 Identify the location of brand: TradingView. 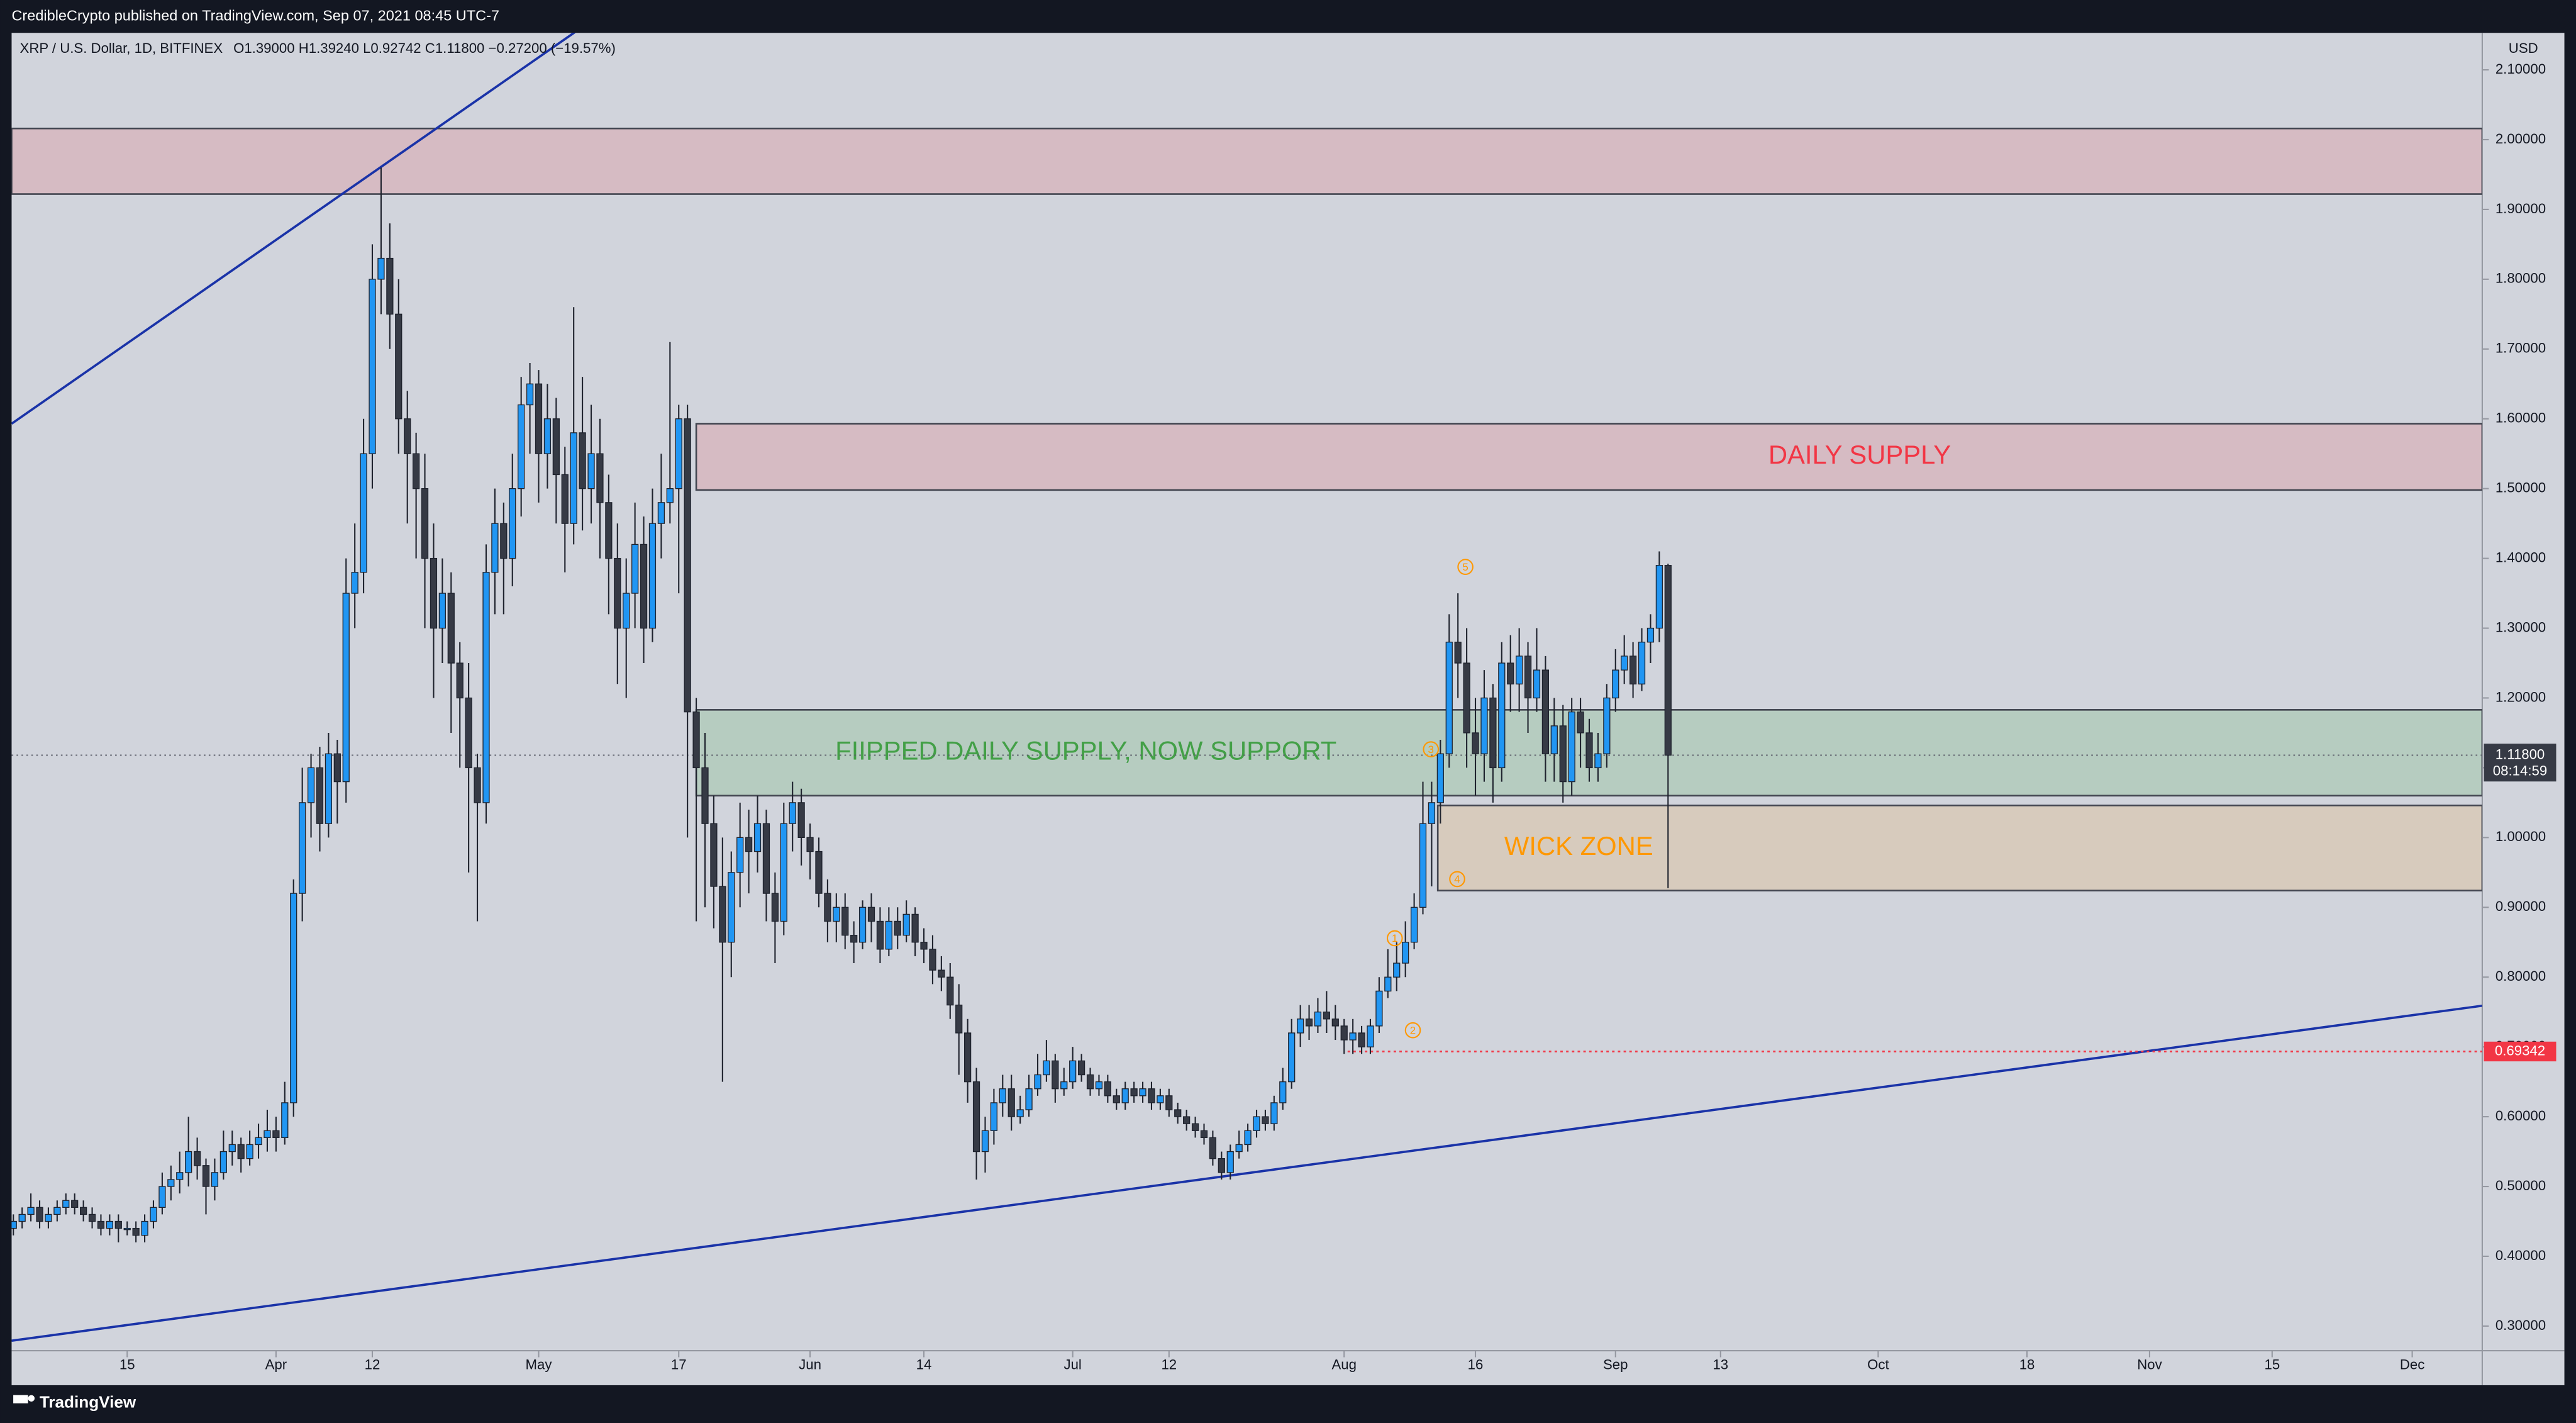
(88, 1402).